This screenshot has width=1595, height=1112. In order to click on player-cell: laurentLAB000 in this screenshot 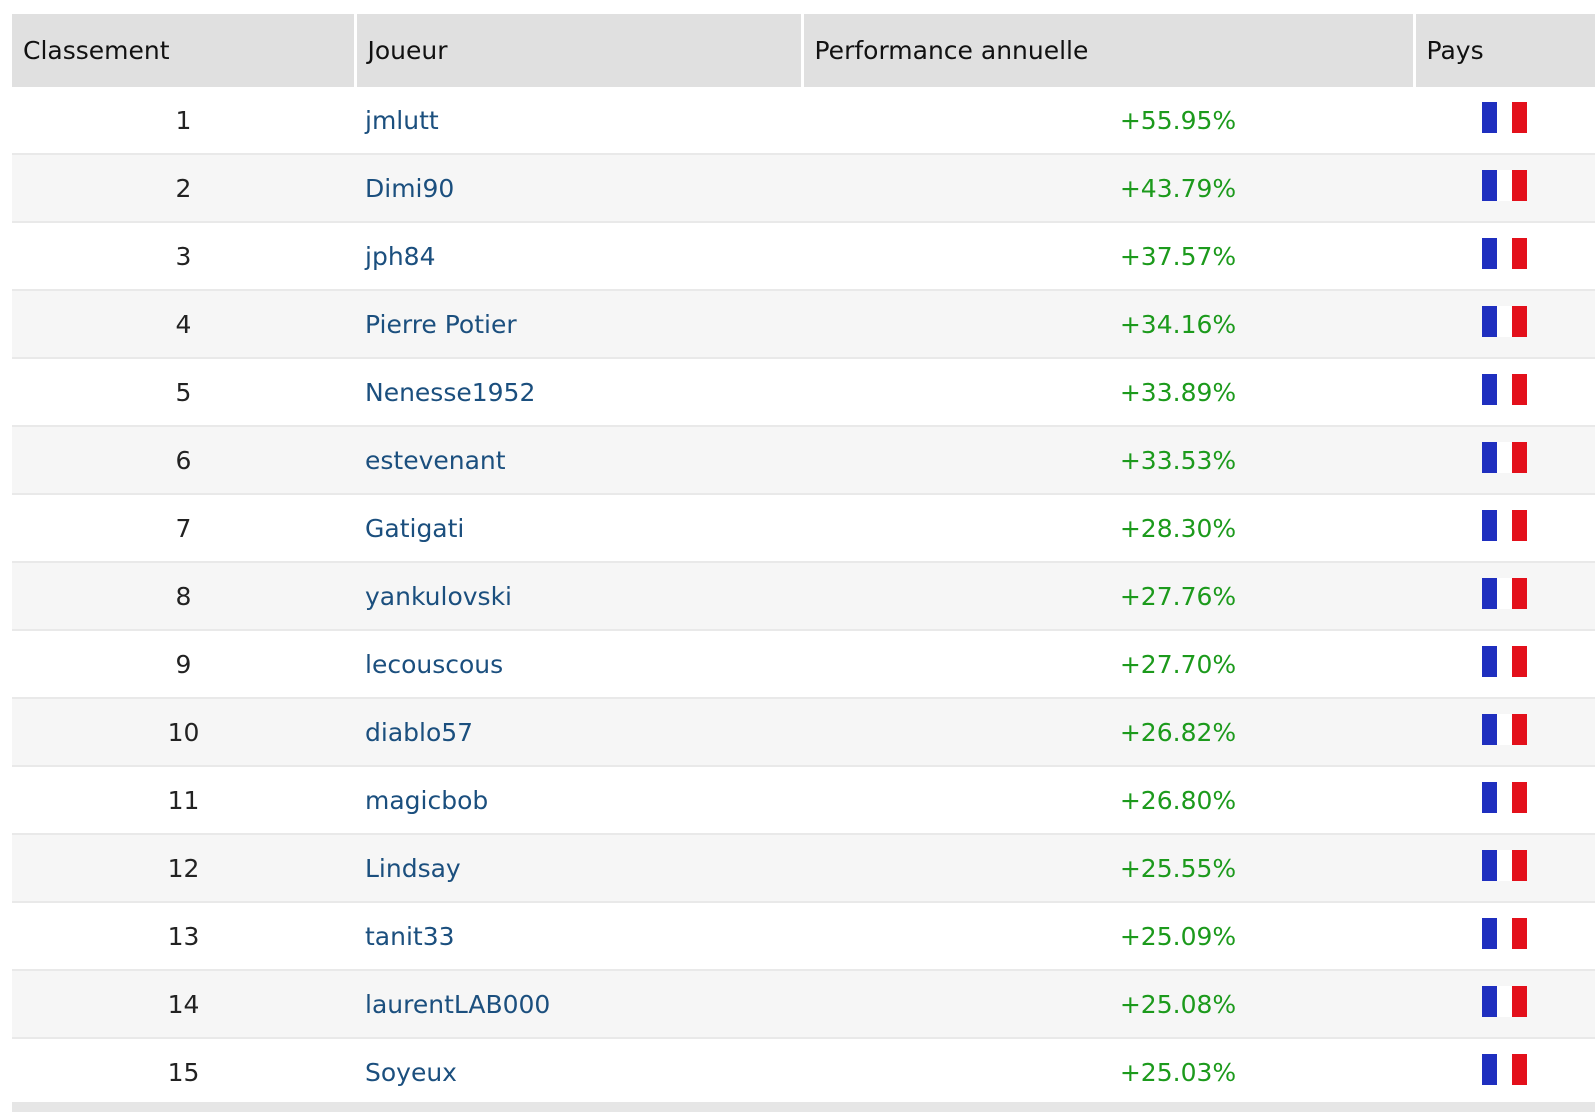, I will do `click(578, 1004)`.